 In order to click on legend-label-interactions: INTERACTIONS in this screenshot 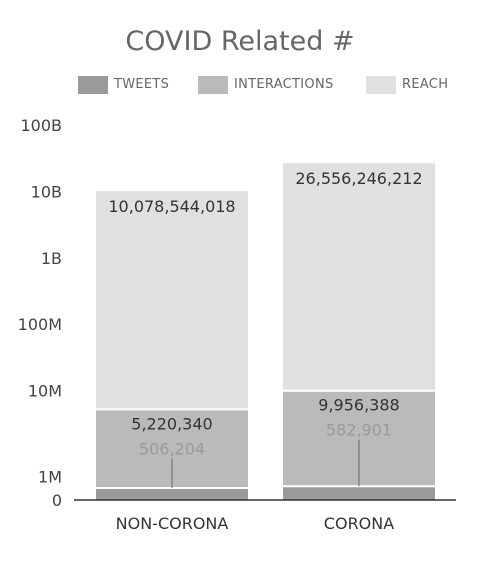, I will do `click(284, 84)`.